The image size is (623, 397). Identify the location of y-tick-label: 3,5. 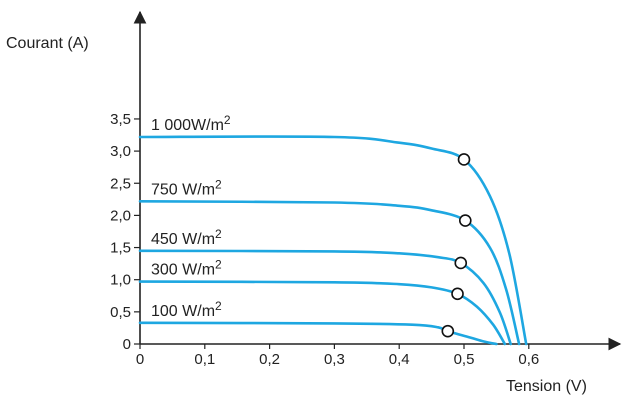
(120, 119).